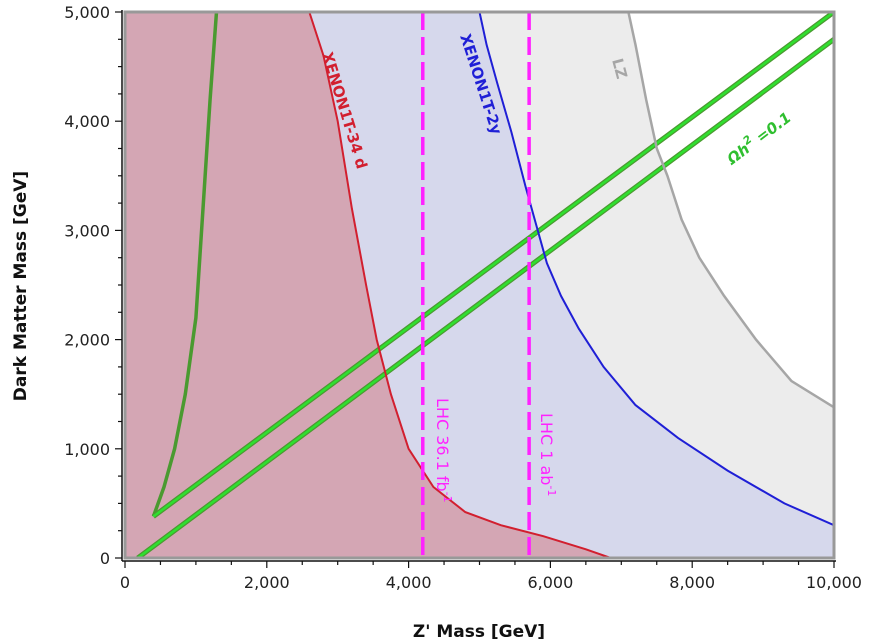 This screenshot has height=643, width=874. Describe the element at coordinates (692, 582) in the screenshot. I see `x-tick-label: 8,000` at that location.